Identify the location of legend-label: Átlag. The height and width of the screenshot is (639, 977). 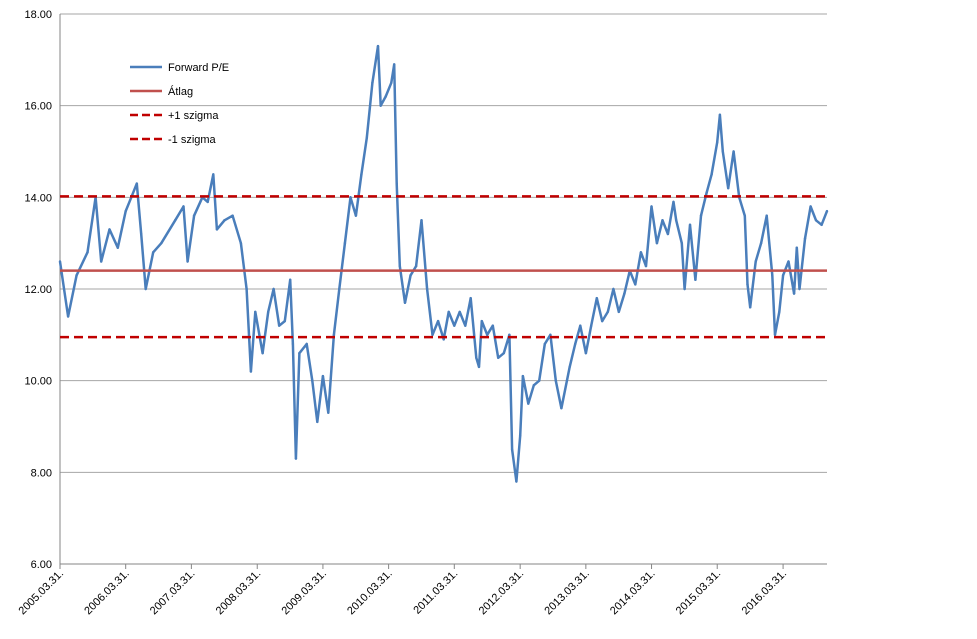
(180, 91).